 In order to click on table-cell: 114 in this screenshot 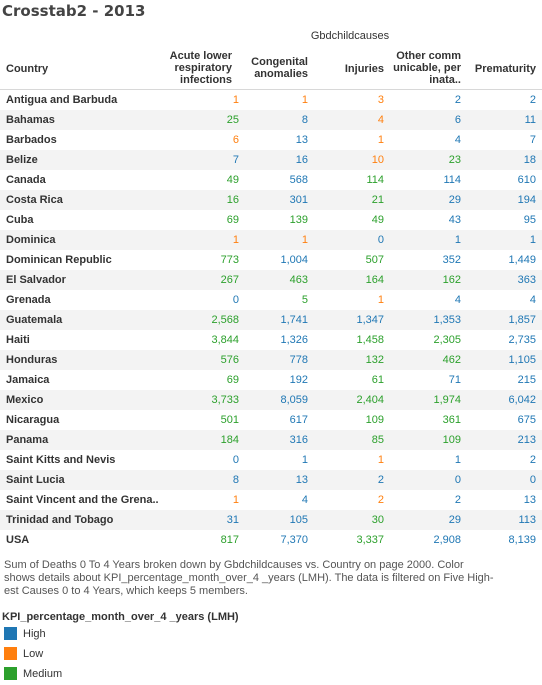, I will do `click(375, 180)`.